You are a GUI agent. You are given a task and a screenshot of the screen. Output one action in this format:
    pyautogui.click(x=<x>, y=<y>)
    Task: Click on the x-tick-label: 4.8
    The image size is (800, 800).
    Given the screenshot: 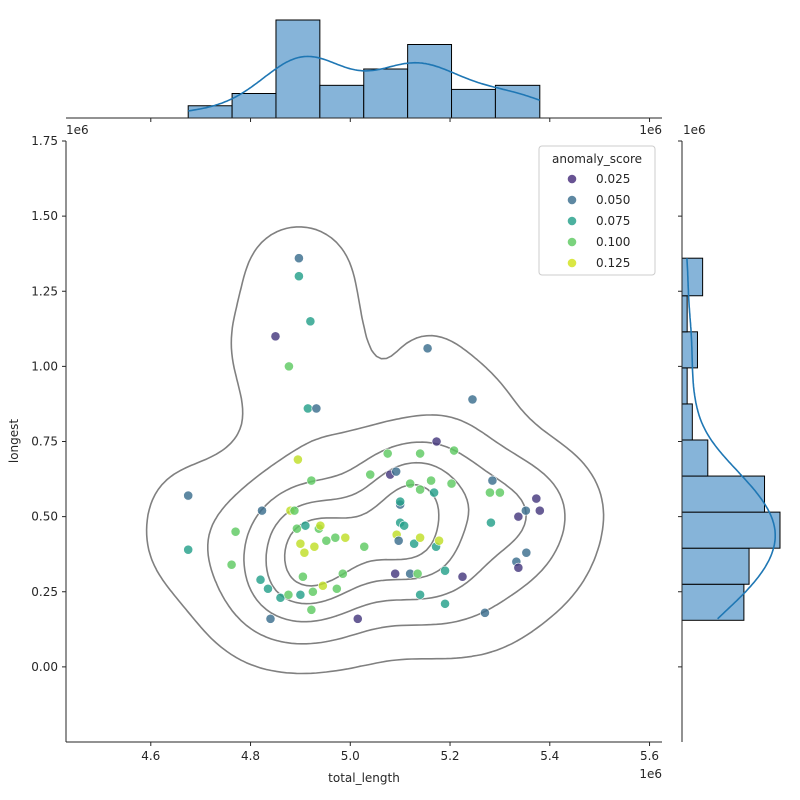 What is the action you would take?
    pyautogui.click(x=250, y=756)
    